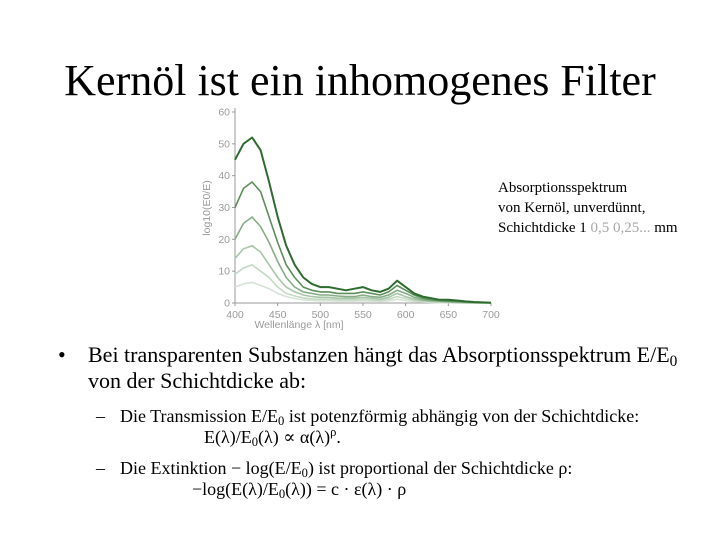  What do you see at coordinates (449, 315) in the screenshot?
I see `x-tick-label: 650` at bounding box center [449, 315].